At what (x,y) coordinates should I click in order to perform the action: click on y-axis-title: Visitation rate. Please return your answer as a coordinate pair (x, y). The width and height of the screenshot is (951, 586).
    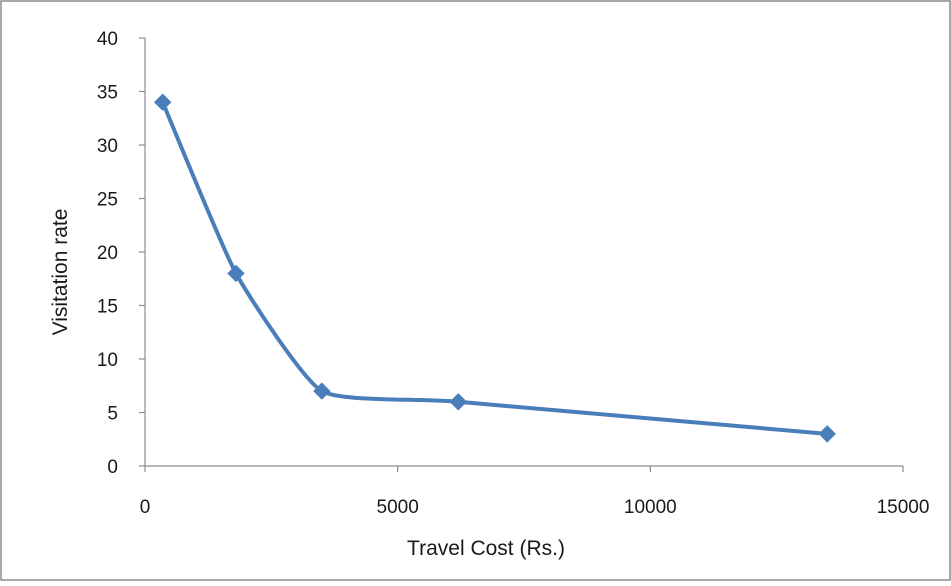
    Looking at the image, I should click on (60, 272).